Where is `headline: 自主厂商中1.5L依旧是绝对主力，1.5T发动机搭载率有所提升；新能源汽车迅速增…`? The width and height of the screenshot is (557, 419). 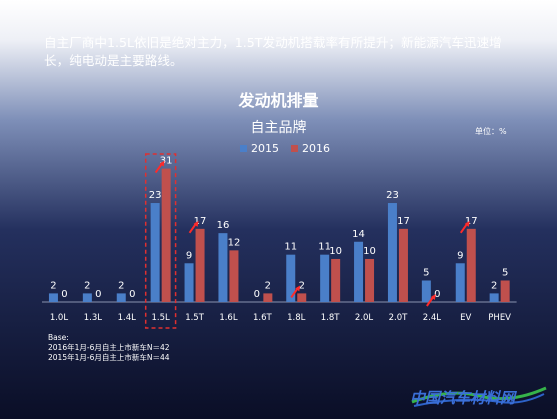 headline: 自主厂商中1.5L依旧是绝对主力，1.5T发动机搭载率有所提升；新能源汽车迅速增… is located at coordinates (273, 51).